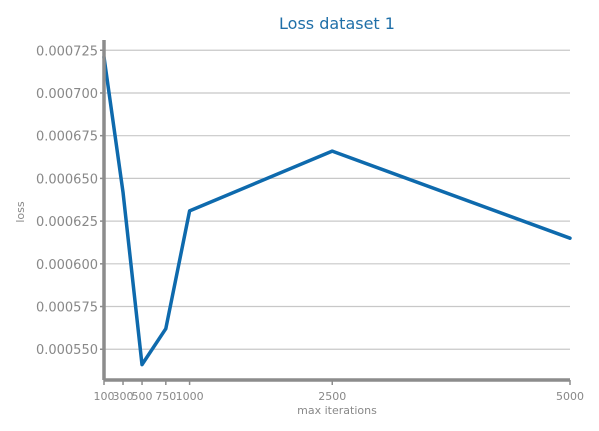 The image size is (599, 431). What do you see at coordinates (67, 308) in the screenshot?
I see `y-tick-label: 0.000575` at bounding box center [67, 308].